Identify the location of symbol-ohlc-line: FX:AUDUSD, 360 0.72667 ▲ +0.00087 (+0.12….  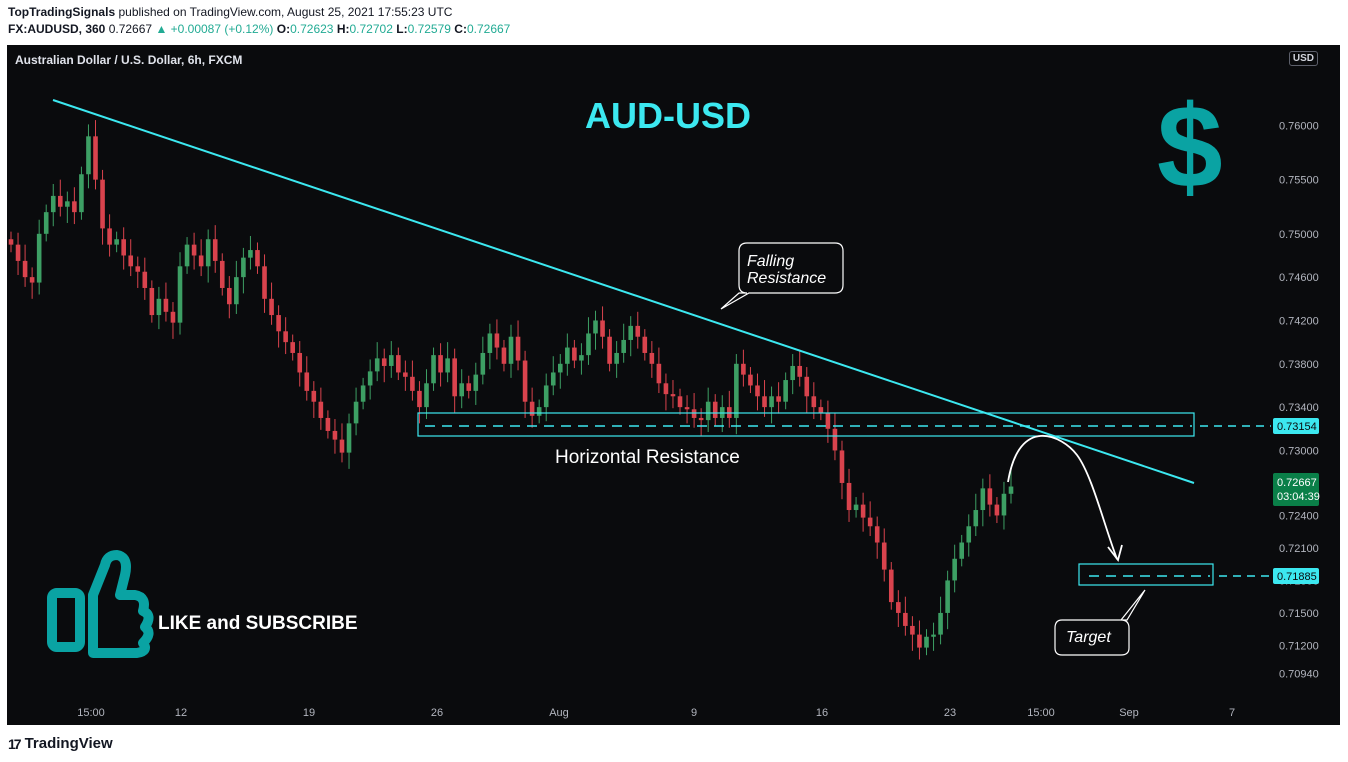
(259, 29).